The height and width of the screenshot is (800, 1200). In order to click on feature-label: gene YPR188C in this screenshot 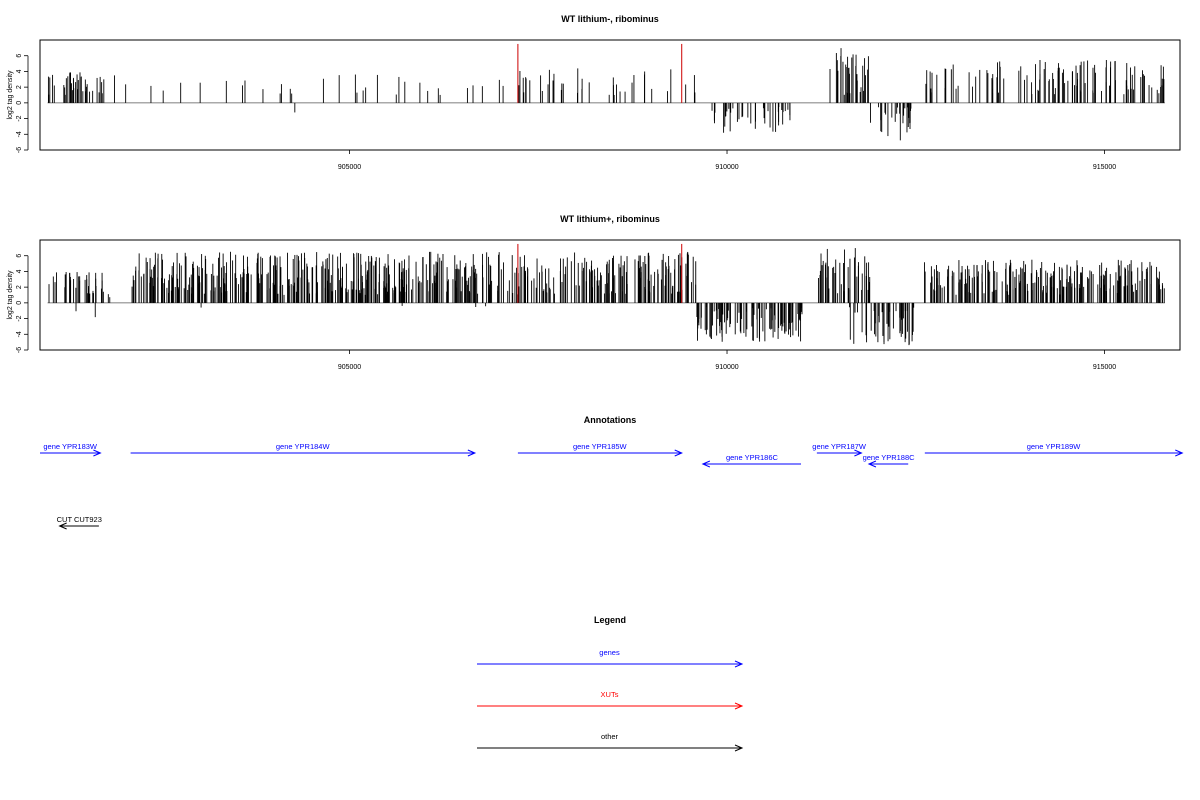, I will do `click(889, 457)`.